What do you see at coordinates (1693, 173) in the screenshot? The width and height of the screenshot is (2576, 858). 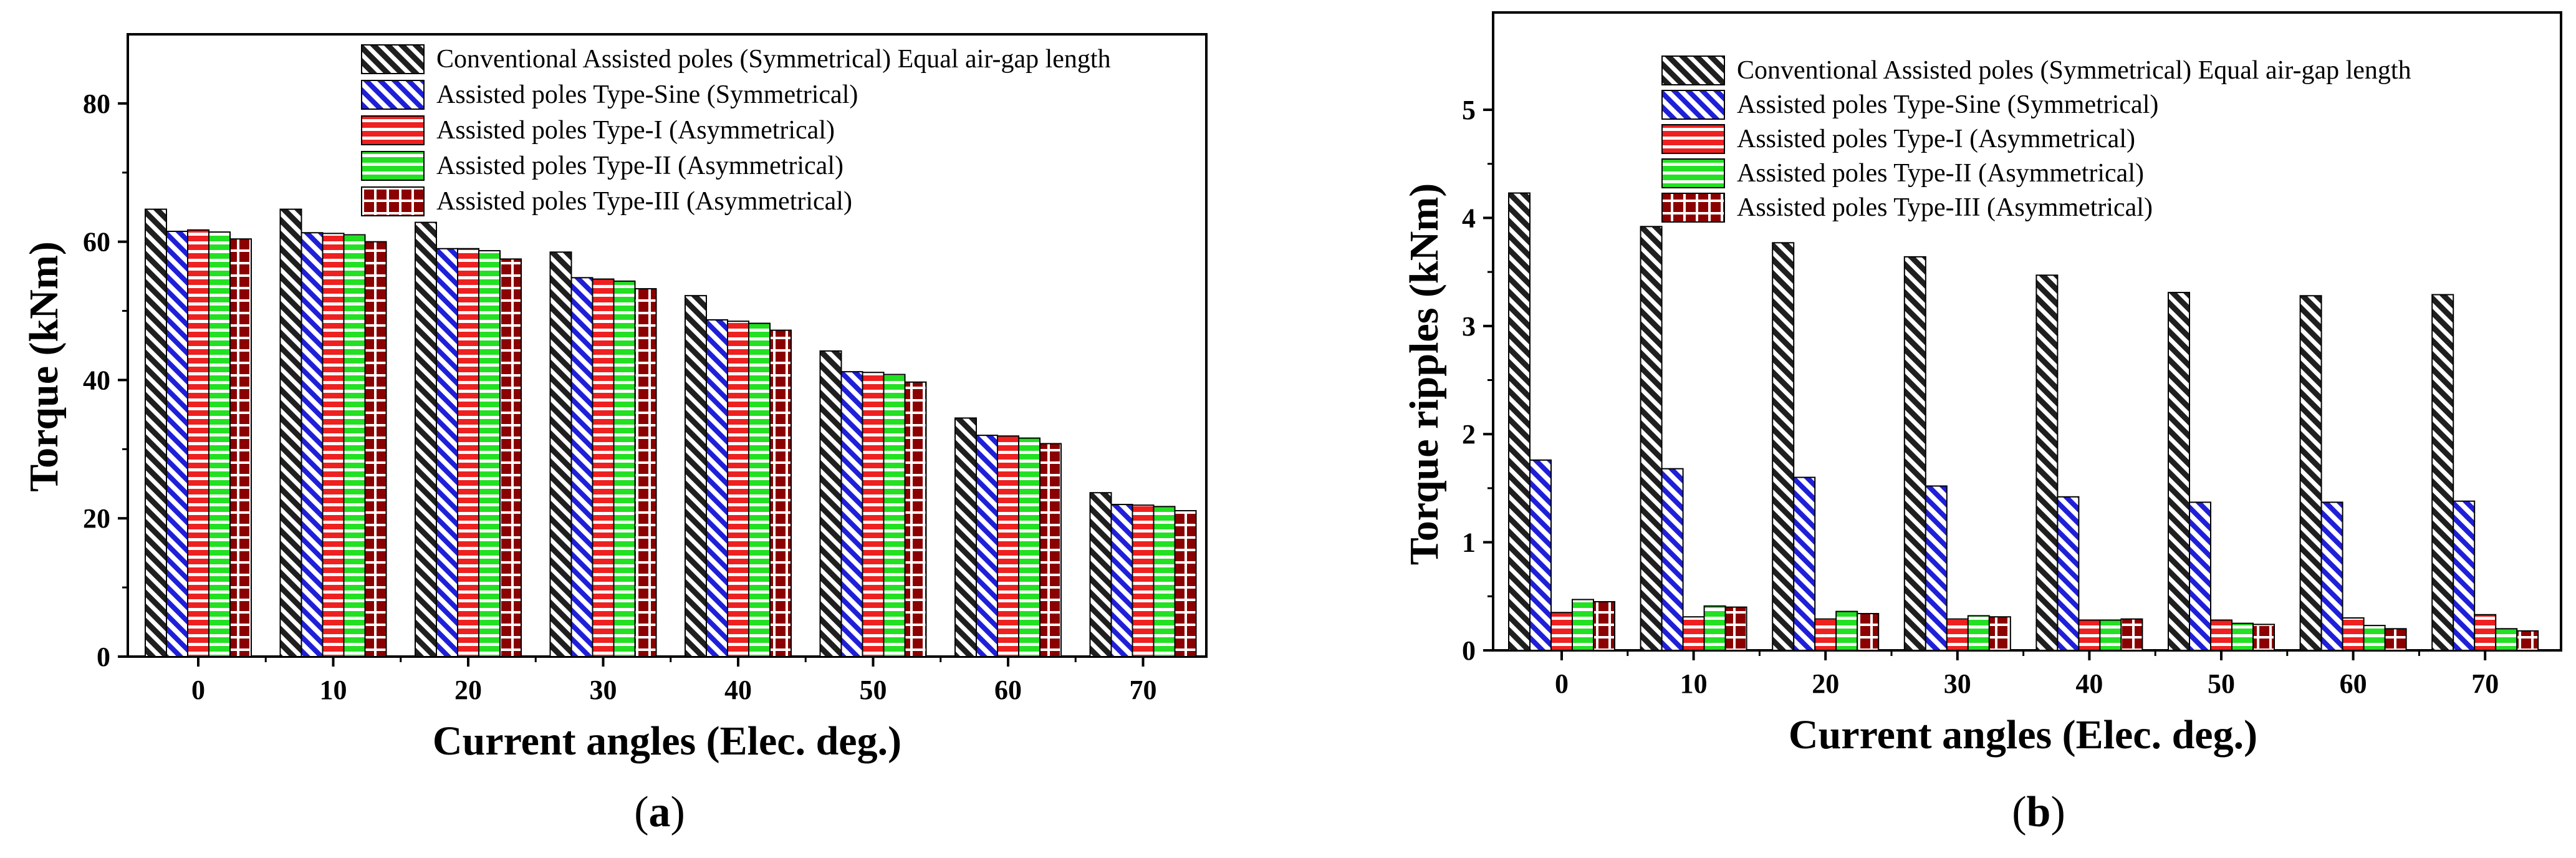 I see `ripples-legend-swatch-type-ii` at bounding box center [1693, 173].